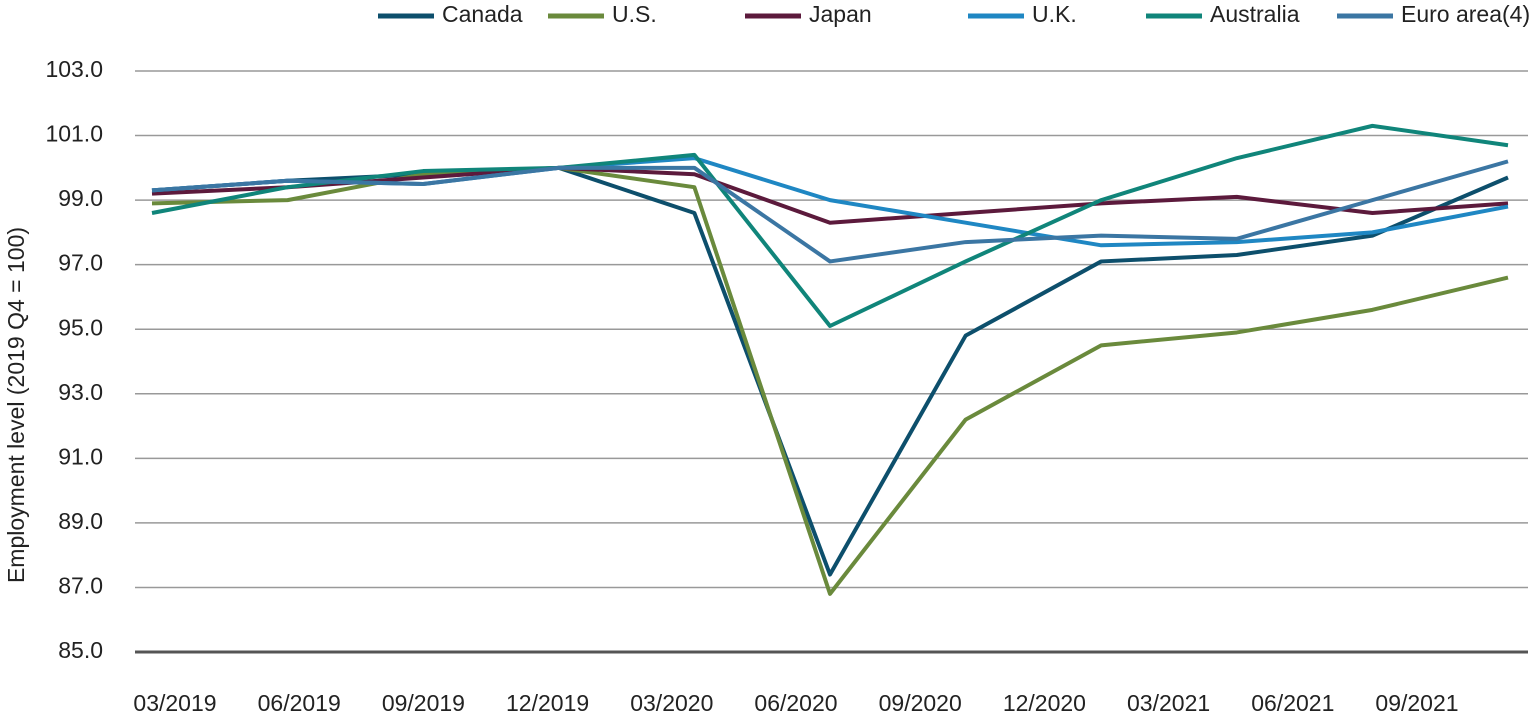 The height and width of the screenshot is (725, 1532). I want to click on y-axis-title: Employment level (2019 Q4 = 100), so click(16, 405).